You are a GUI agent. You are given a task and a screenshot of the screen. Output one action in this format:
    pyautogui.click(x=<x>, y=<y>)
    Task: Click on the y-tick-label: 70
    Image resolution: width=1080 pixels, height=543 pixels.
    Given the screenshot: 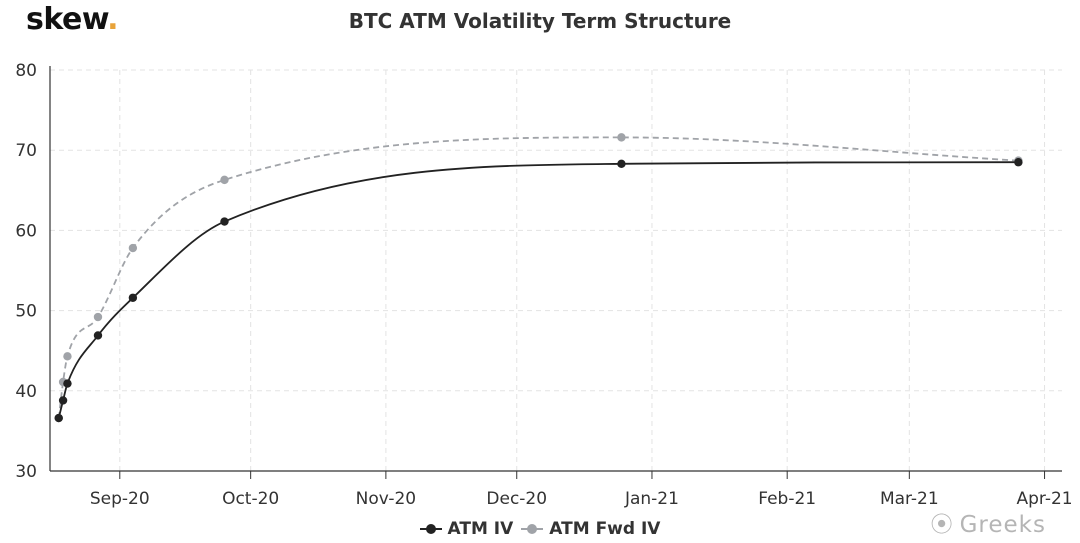 What is the action you would take?
    pyautogui.click(x=26, y=151)
    